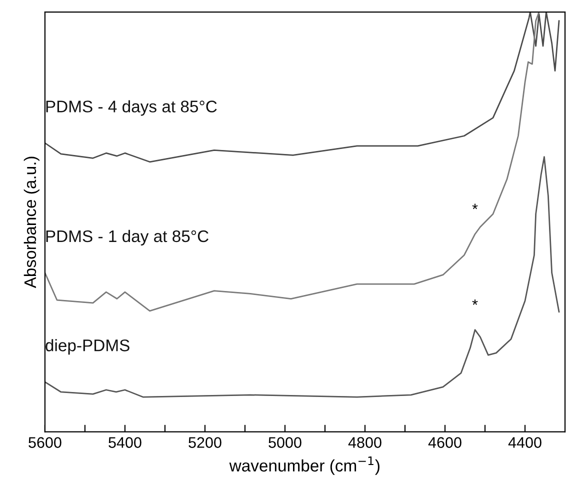  What do you see at coordinates (365, 442) in the screenshot?
I see `x-tick-label: 4800` at bounding box center [365, 442].